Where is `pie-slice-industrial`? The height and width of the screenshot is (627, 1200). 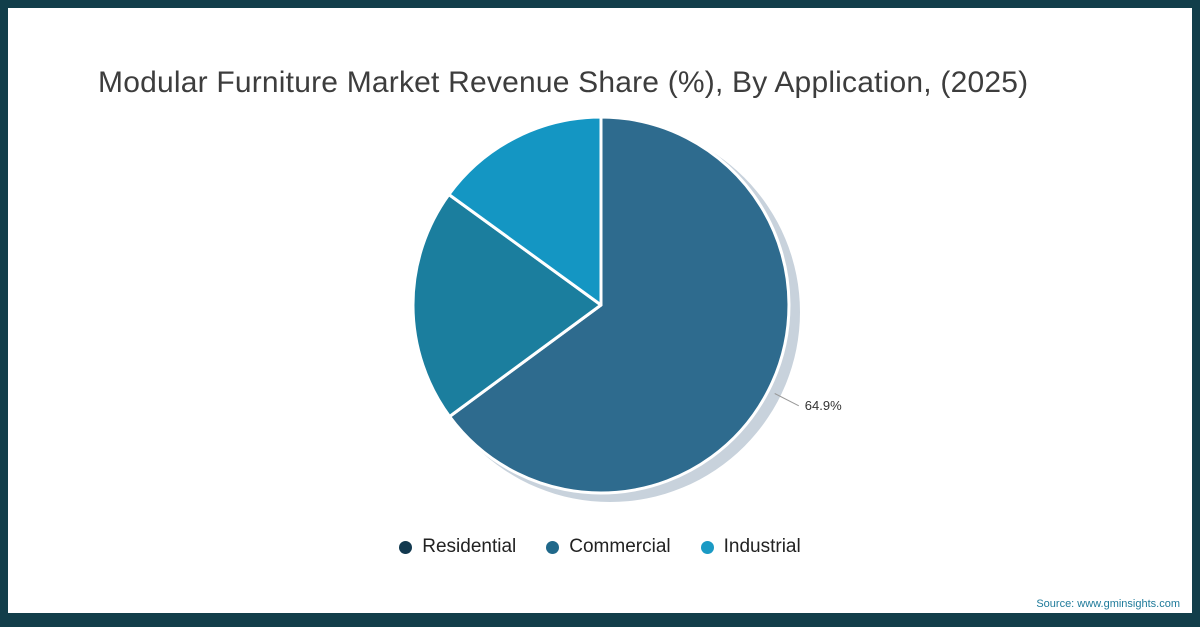
pie-slice-industrial is located at coordinates (525, 211).